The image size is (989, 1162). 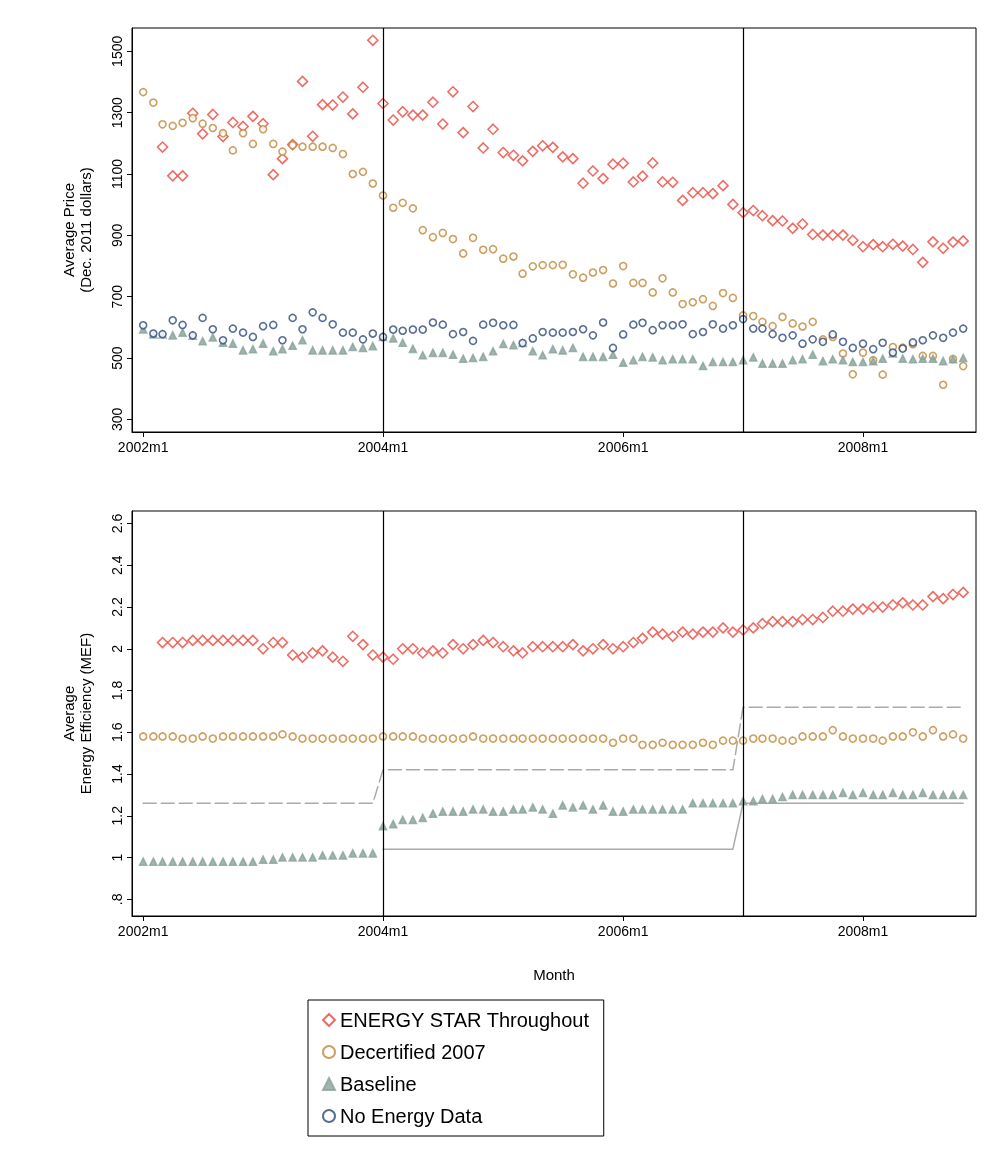 I want to click on y-tick-label: 1.8, so click(x=117, y=690).